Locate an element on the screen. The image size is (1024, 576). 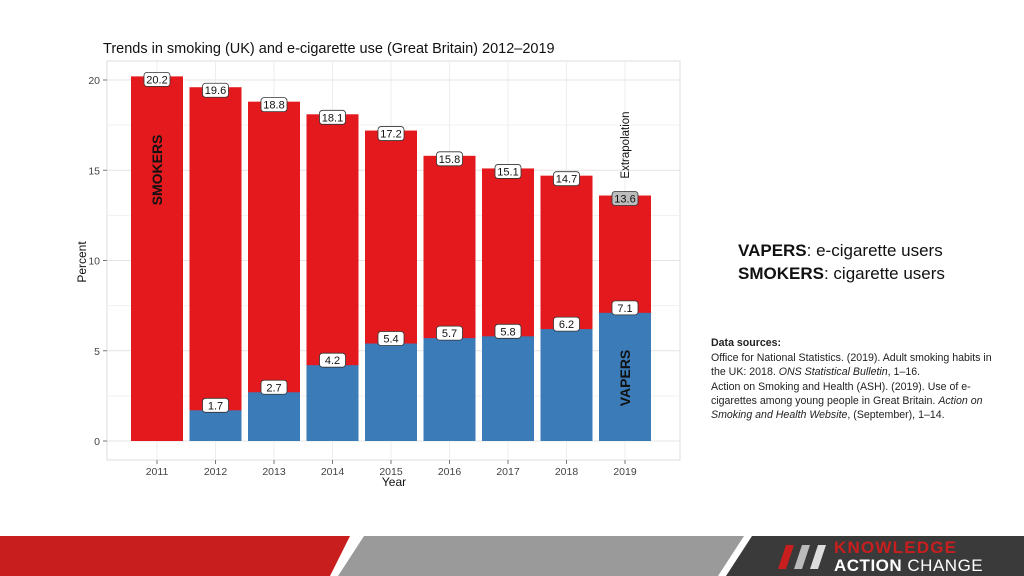
smokers-value-label: 20.2 is located at coordinates (156, 80).